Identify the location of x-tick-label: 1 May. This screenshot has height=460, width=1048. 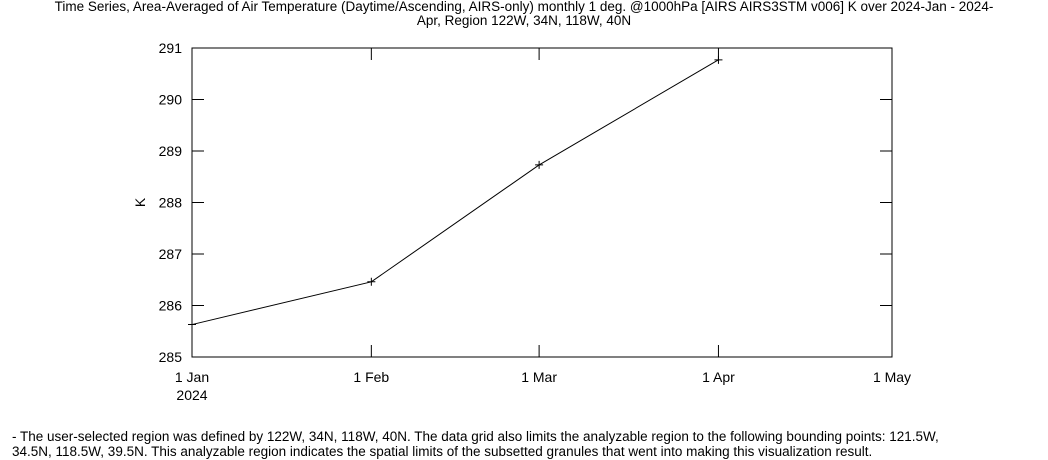
(892, 377).